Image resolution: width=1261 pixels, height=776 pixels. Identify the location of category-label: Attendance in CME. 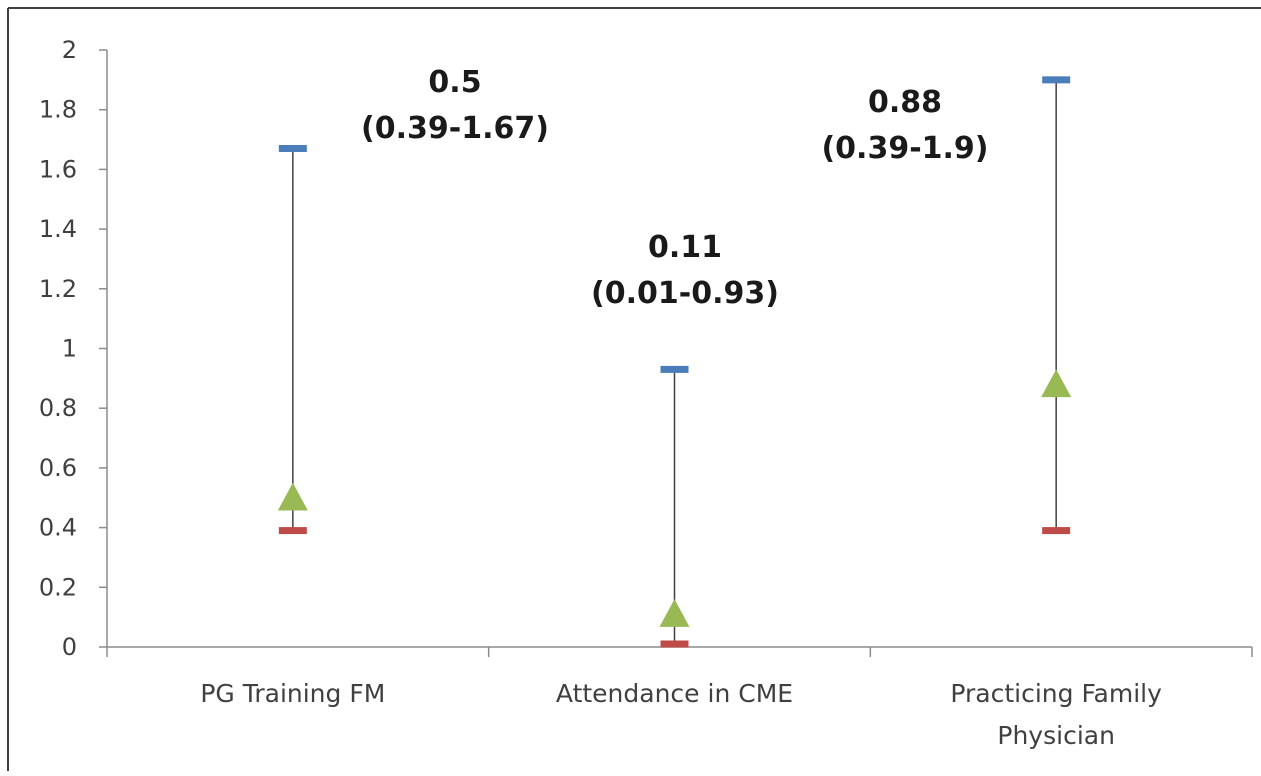
(674, 693).